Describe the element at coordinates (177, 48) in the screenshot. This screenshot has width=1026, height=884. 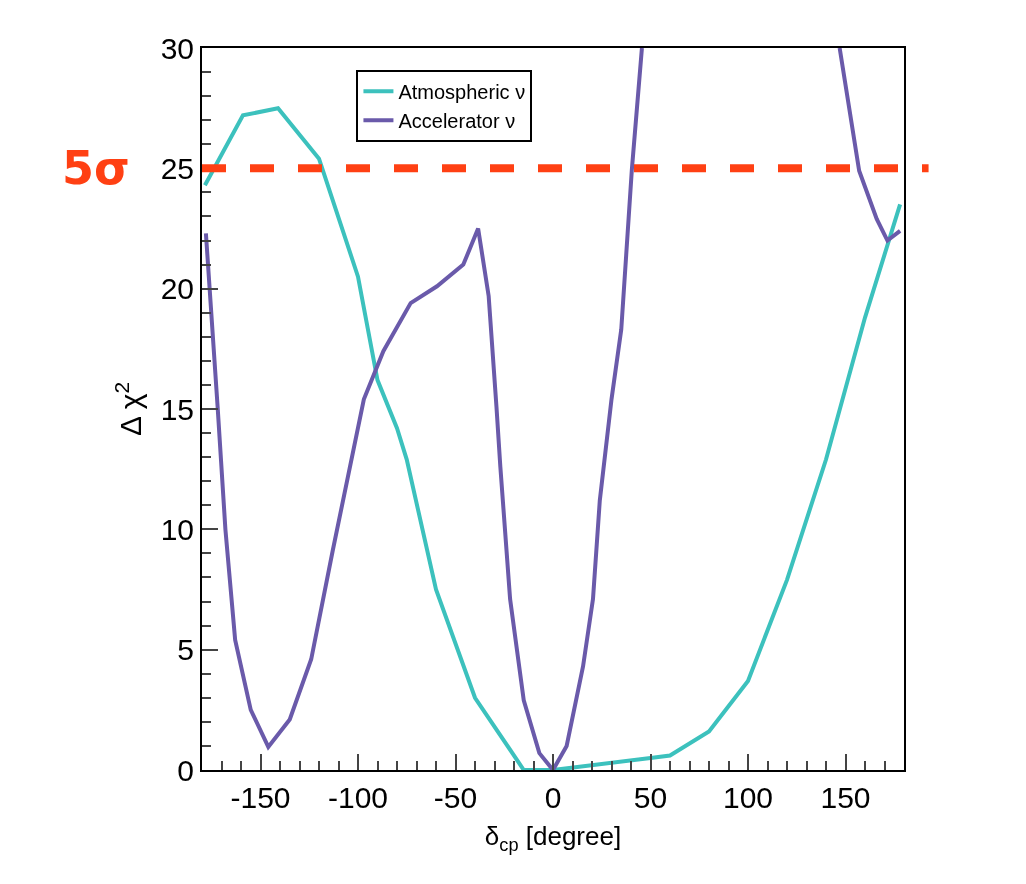
I see `y-tick-label: 30` at that location.